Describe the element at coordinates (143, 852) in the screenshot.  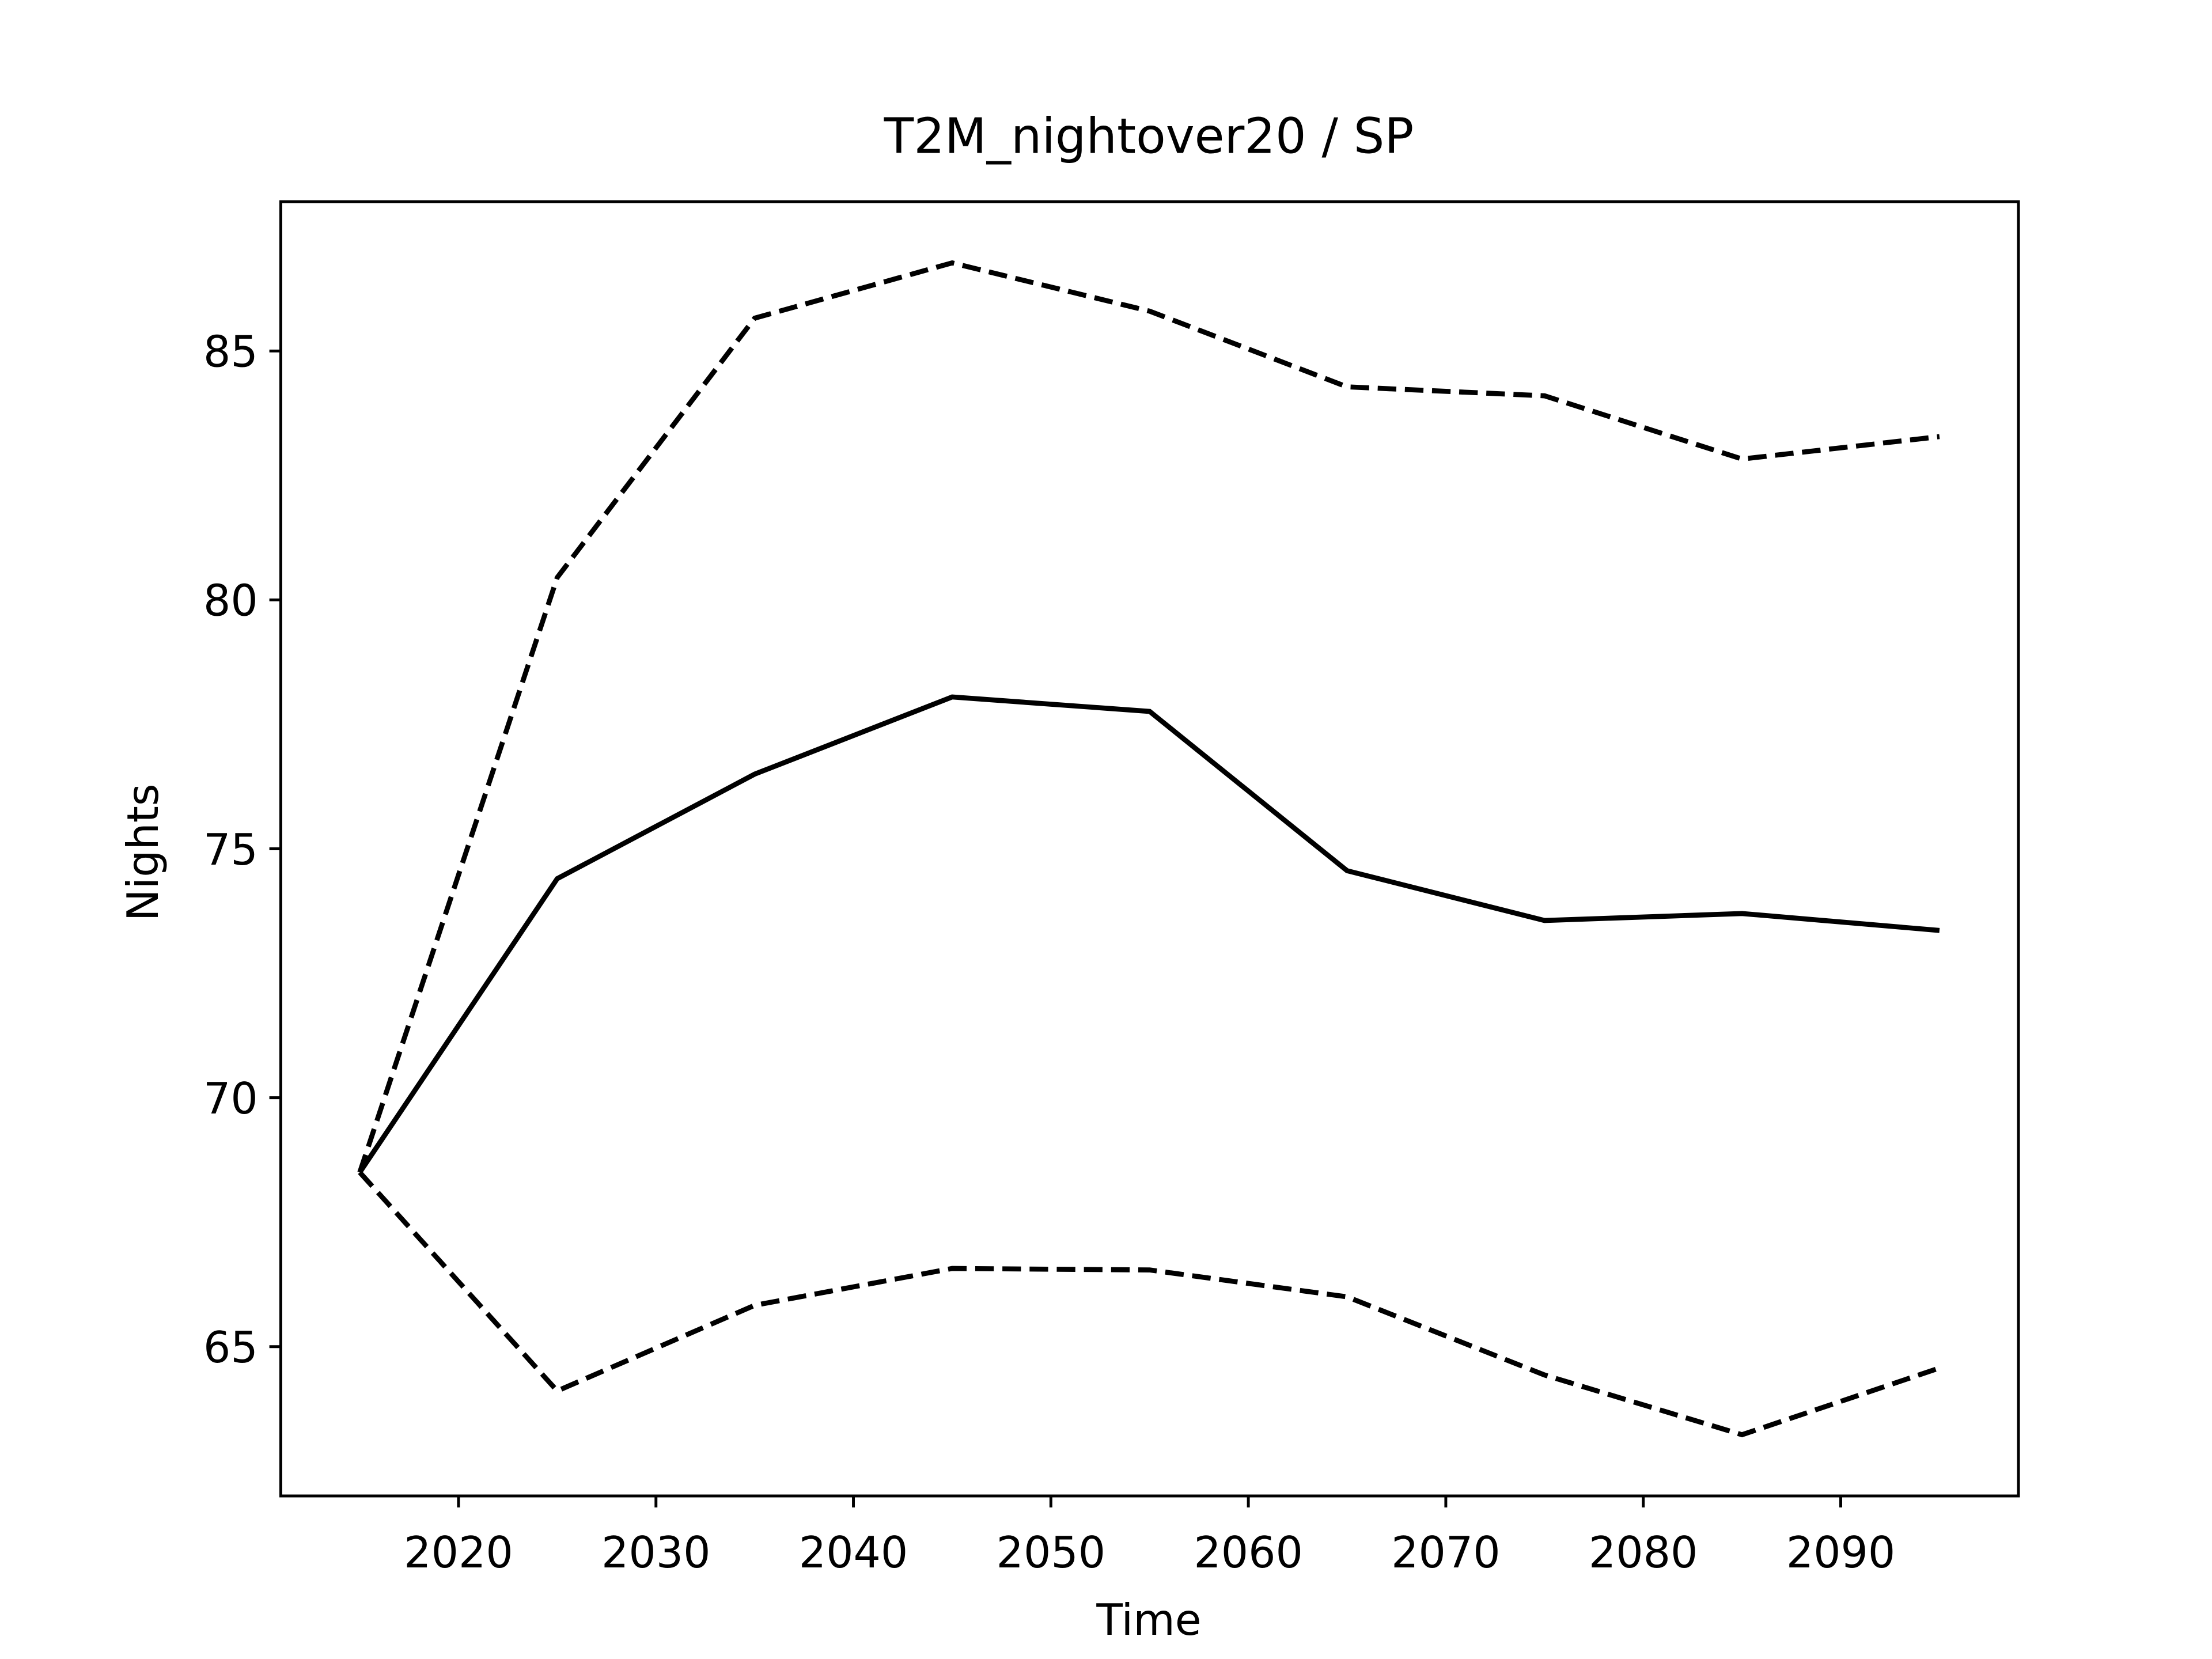
I see `y-axis-label: Nights` at that location.